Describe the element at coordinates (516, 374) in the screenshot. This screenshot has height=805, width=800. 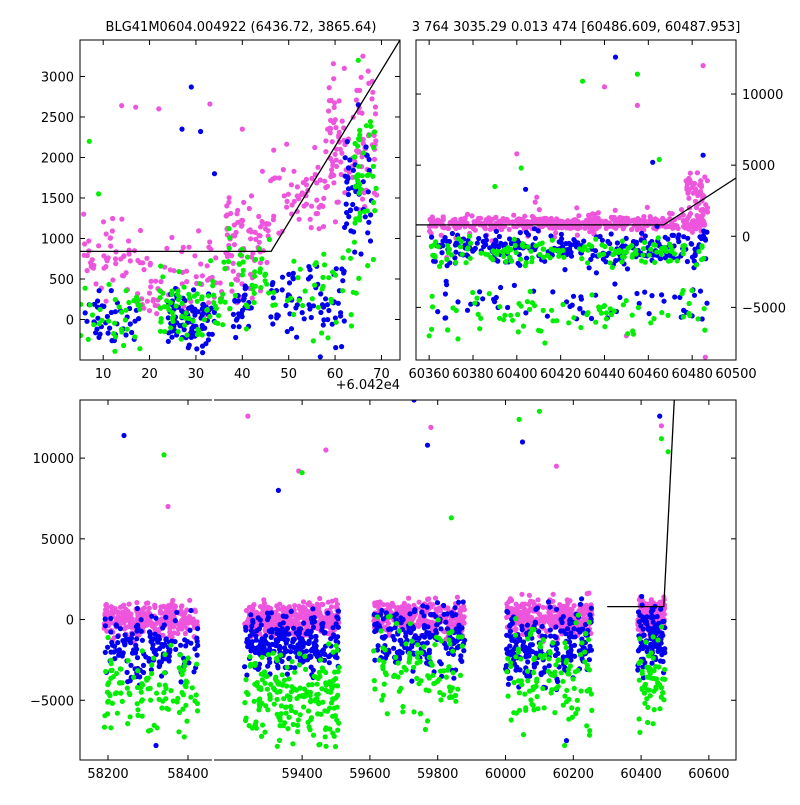
I see `x-tick-label: 60400` at that location.